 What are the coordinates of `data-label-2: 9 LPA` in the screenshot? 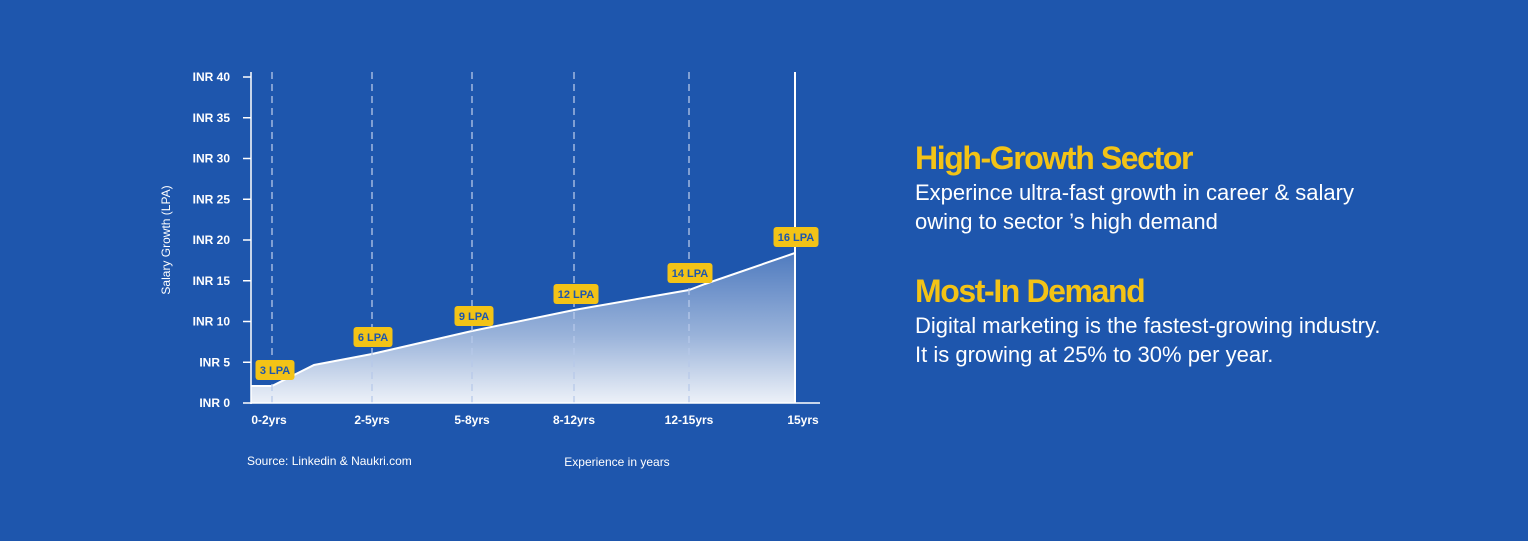 It's located at (474, 317).